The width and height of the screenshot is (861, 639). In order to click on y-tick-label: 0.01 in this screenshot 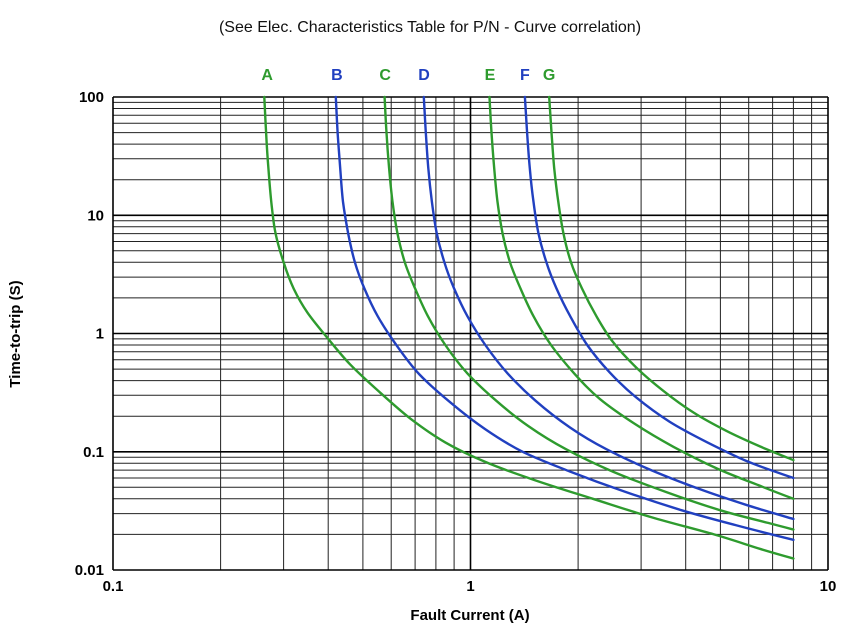, I will do `click(89, 570)`.